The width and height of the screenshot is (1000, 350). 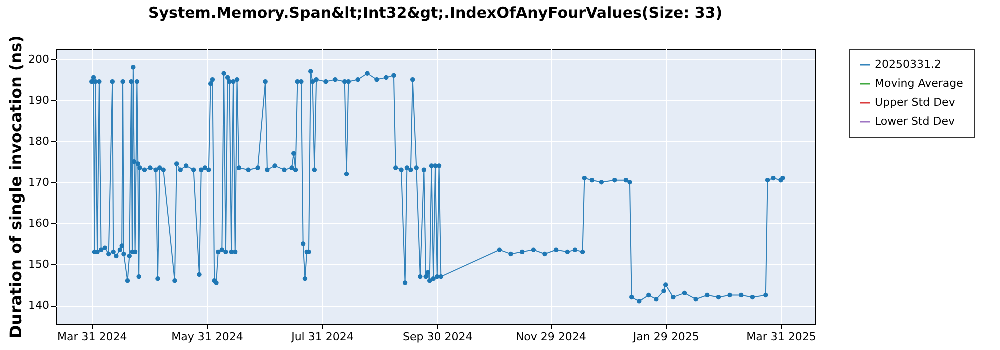 I want to click on y-tick-label: 190, so click(x=39, y=100).